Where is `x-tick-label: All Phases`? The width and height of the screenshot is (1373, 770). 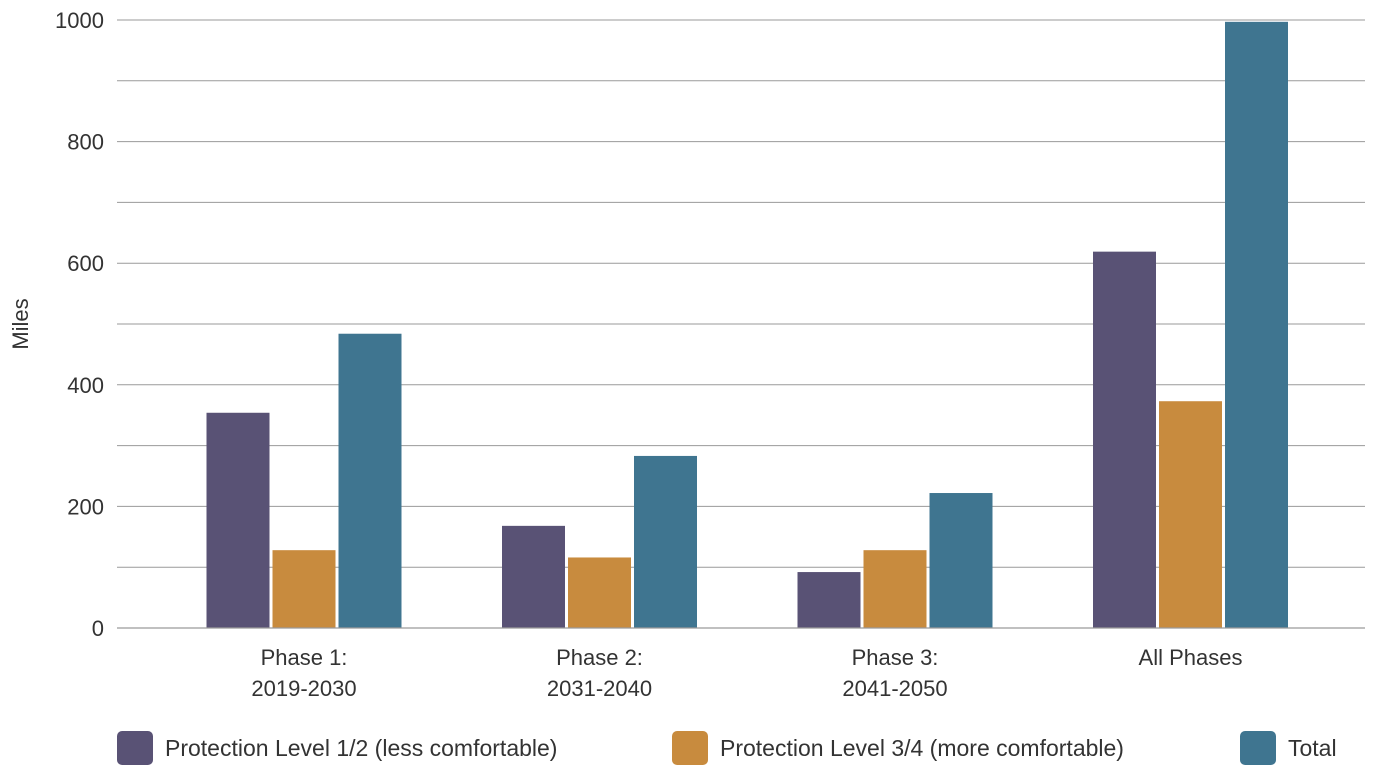 x-tick-label: All Phases is located at coordinates (1191, 657).